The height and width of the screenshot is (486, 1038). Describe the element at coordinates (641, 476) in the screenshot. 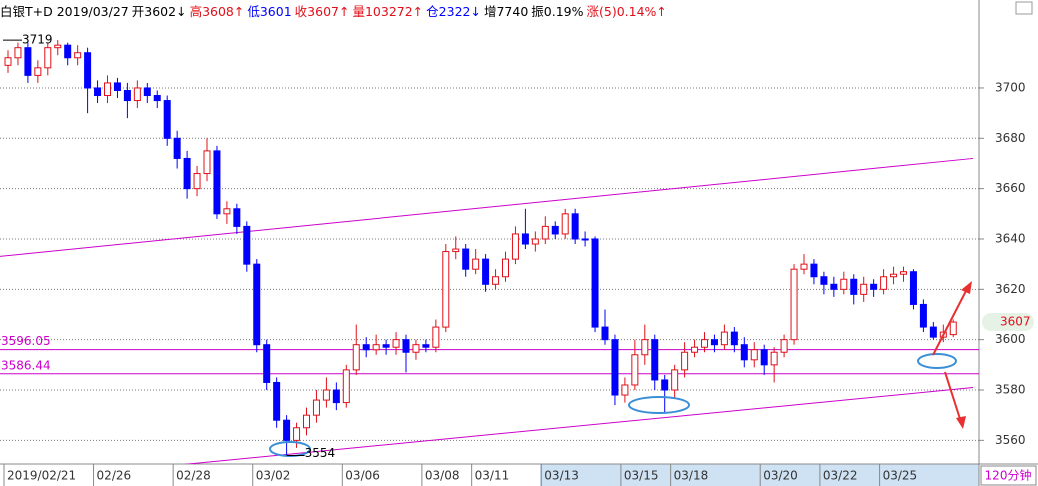

I see `x-tick-label: 03/15` at that location.